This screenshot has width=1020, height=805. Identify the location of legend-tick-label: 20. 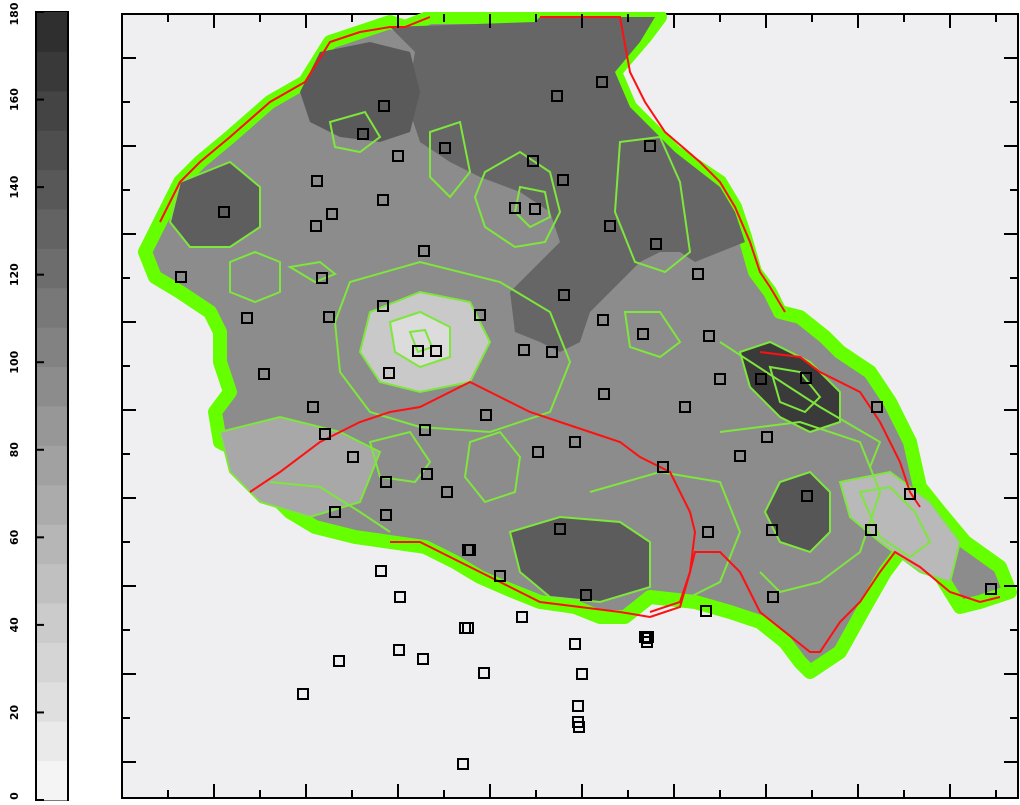
(14, 712).